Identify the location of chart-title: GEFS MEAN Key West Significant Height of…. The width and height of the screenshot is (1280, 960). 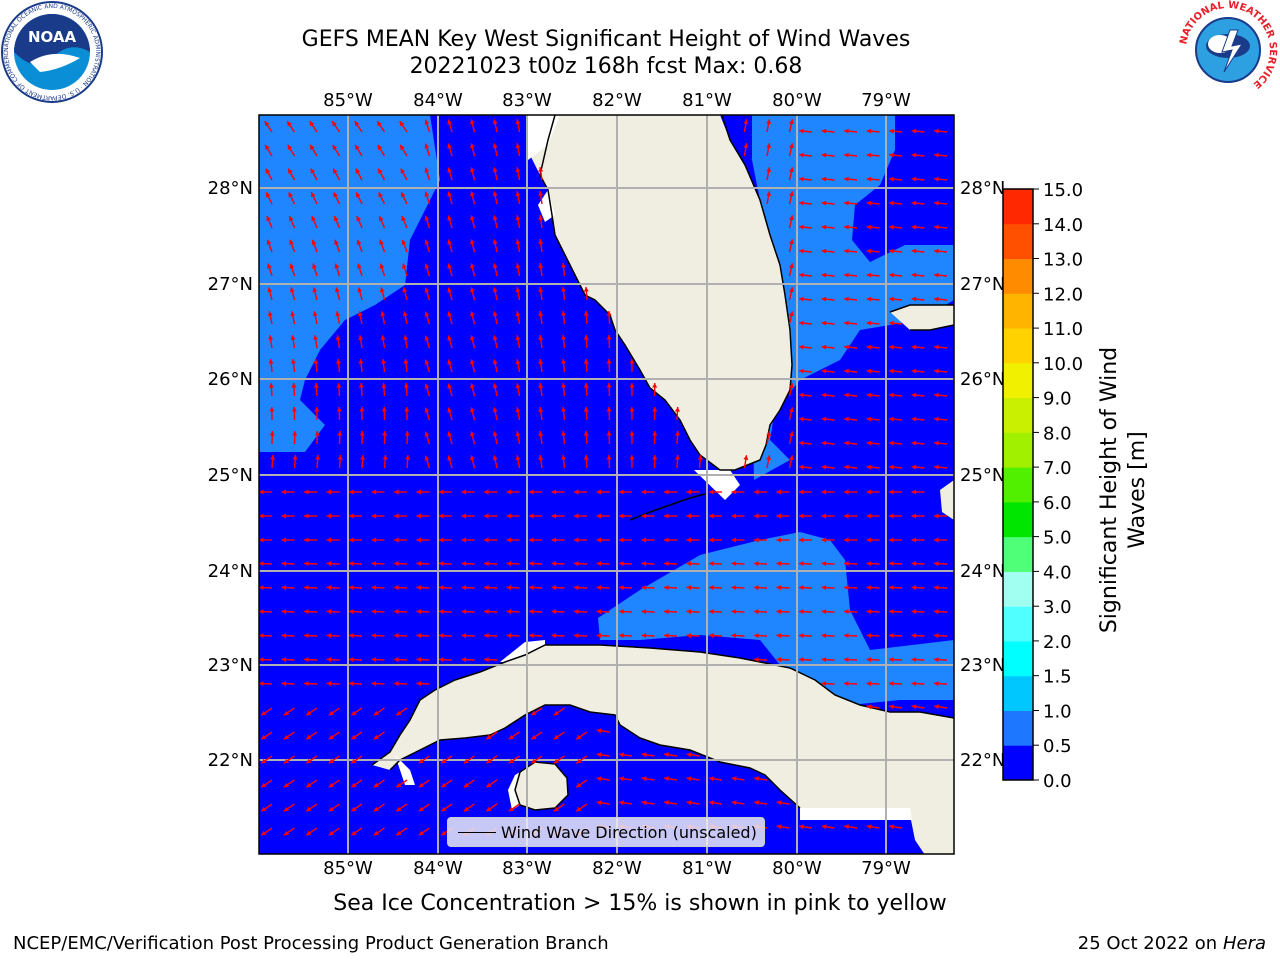
(606, 39).